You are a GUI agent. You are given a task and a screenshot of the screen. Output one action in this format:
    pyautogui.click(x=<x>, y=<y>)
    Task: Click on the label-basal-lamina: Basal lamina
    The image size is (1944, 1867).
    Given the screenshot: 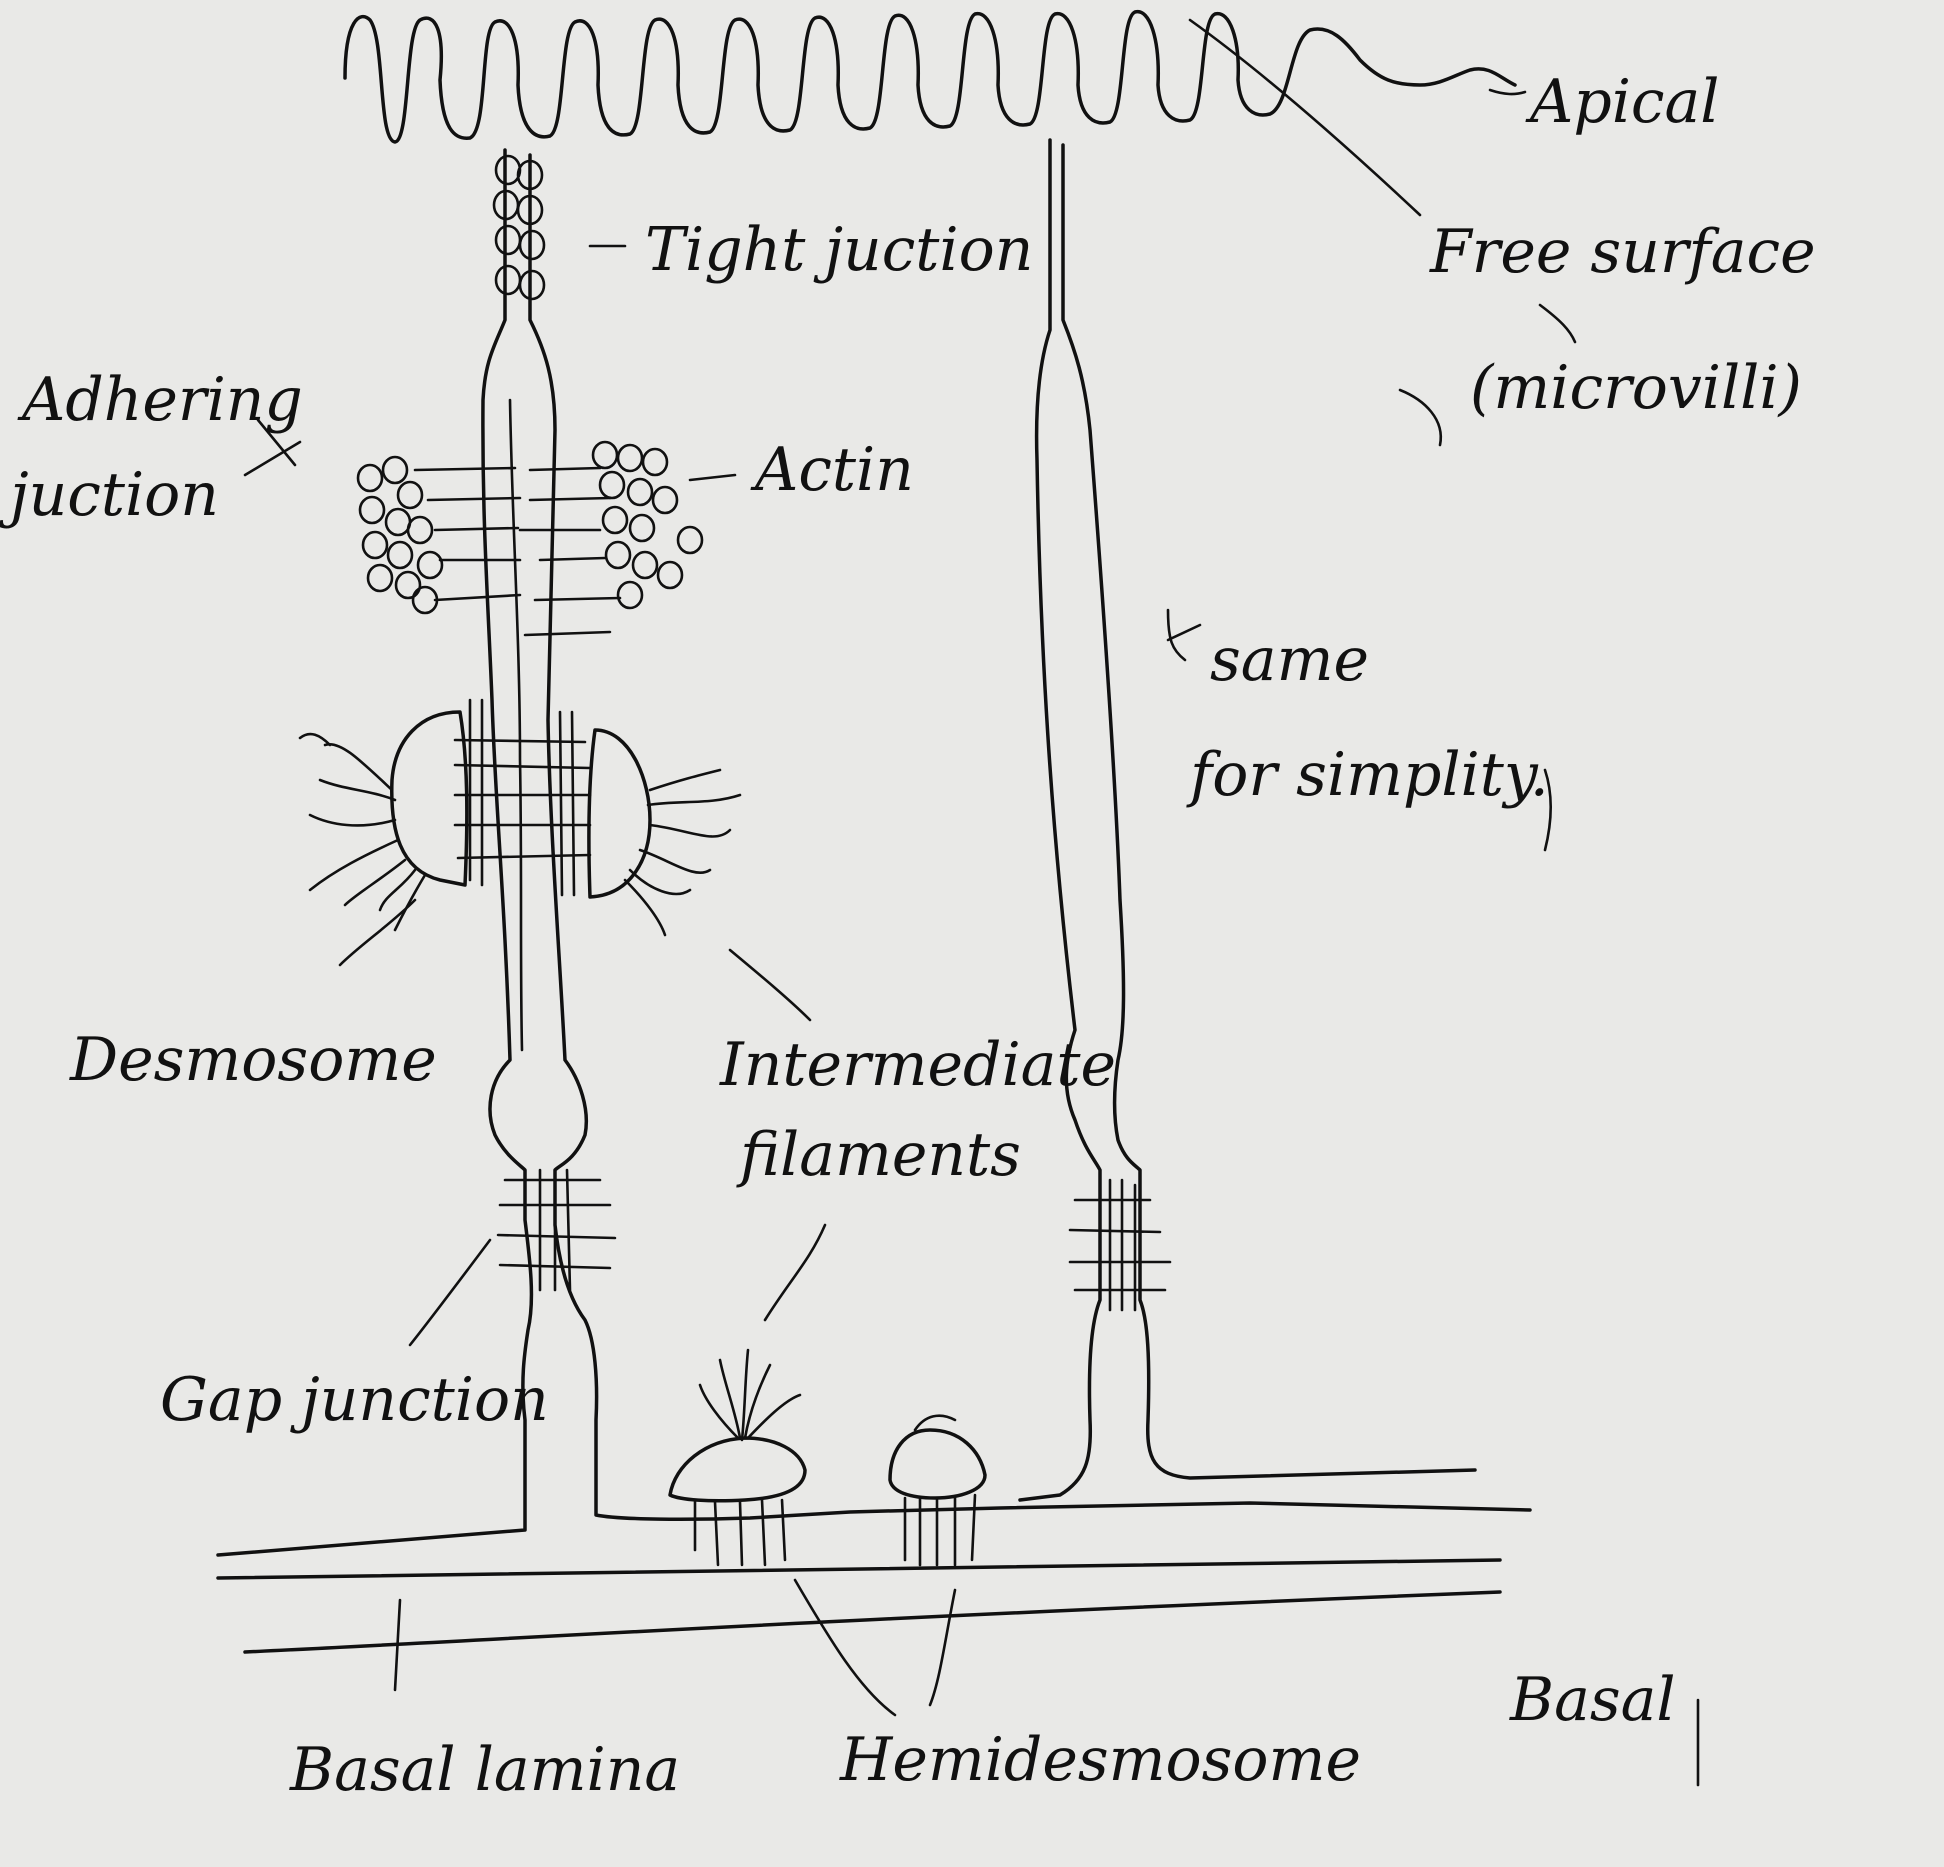 What is the action you would take?
    pyautogui.click(x=484, y=1770)
    